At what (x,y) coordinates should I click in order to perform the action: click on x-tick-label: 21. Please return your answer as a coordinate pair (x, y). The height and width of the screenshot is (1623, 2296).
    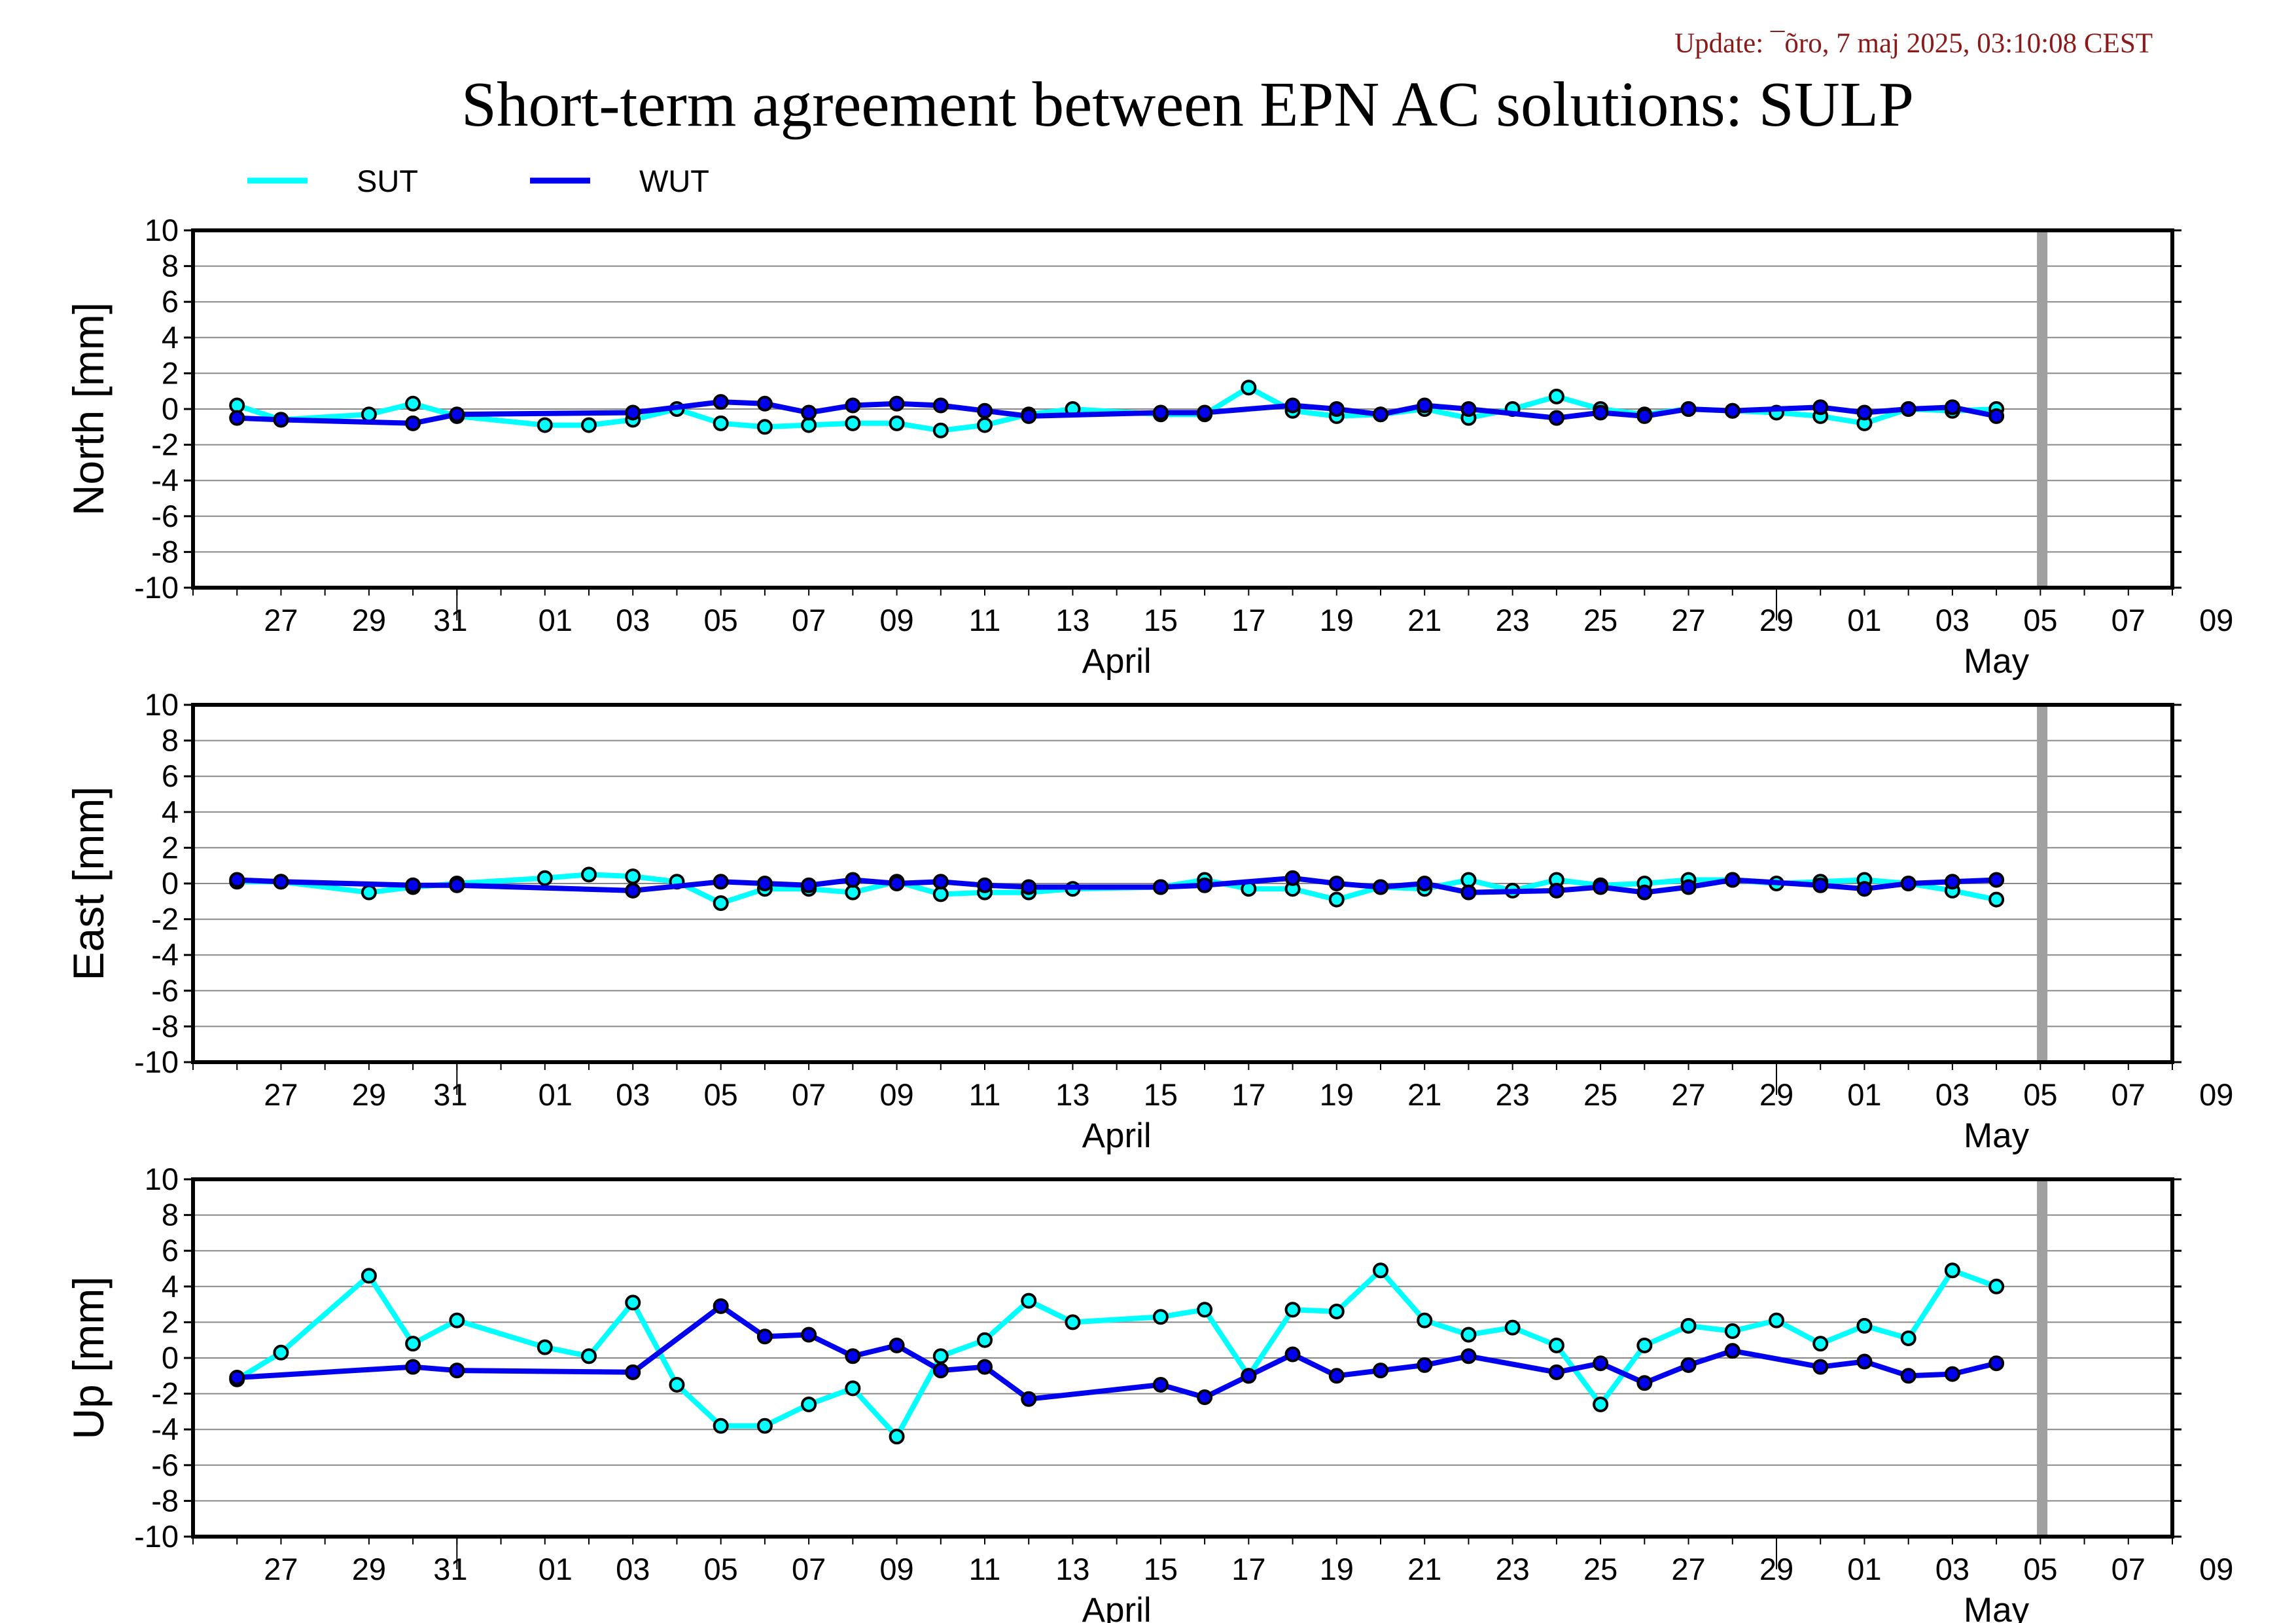
    Looking at the image, I should click on (1424, 620).